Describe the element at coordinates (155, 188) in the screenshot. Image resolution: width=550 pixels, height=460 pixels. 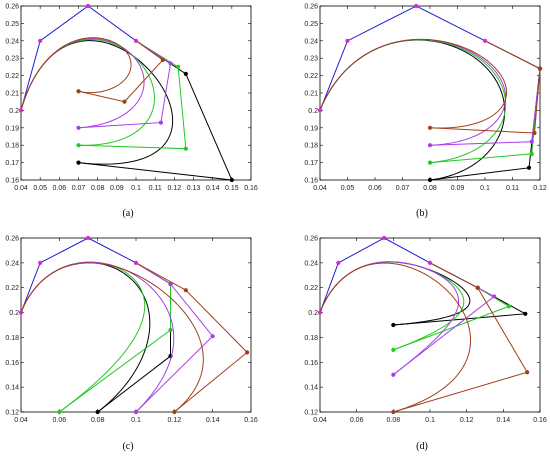
I see `x-tick-label: 0.11` at that location.